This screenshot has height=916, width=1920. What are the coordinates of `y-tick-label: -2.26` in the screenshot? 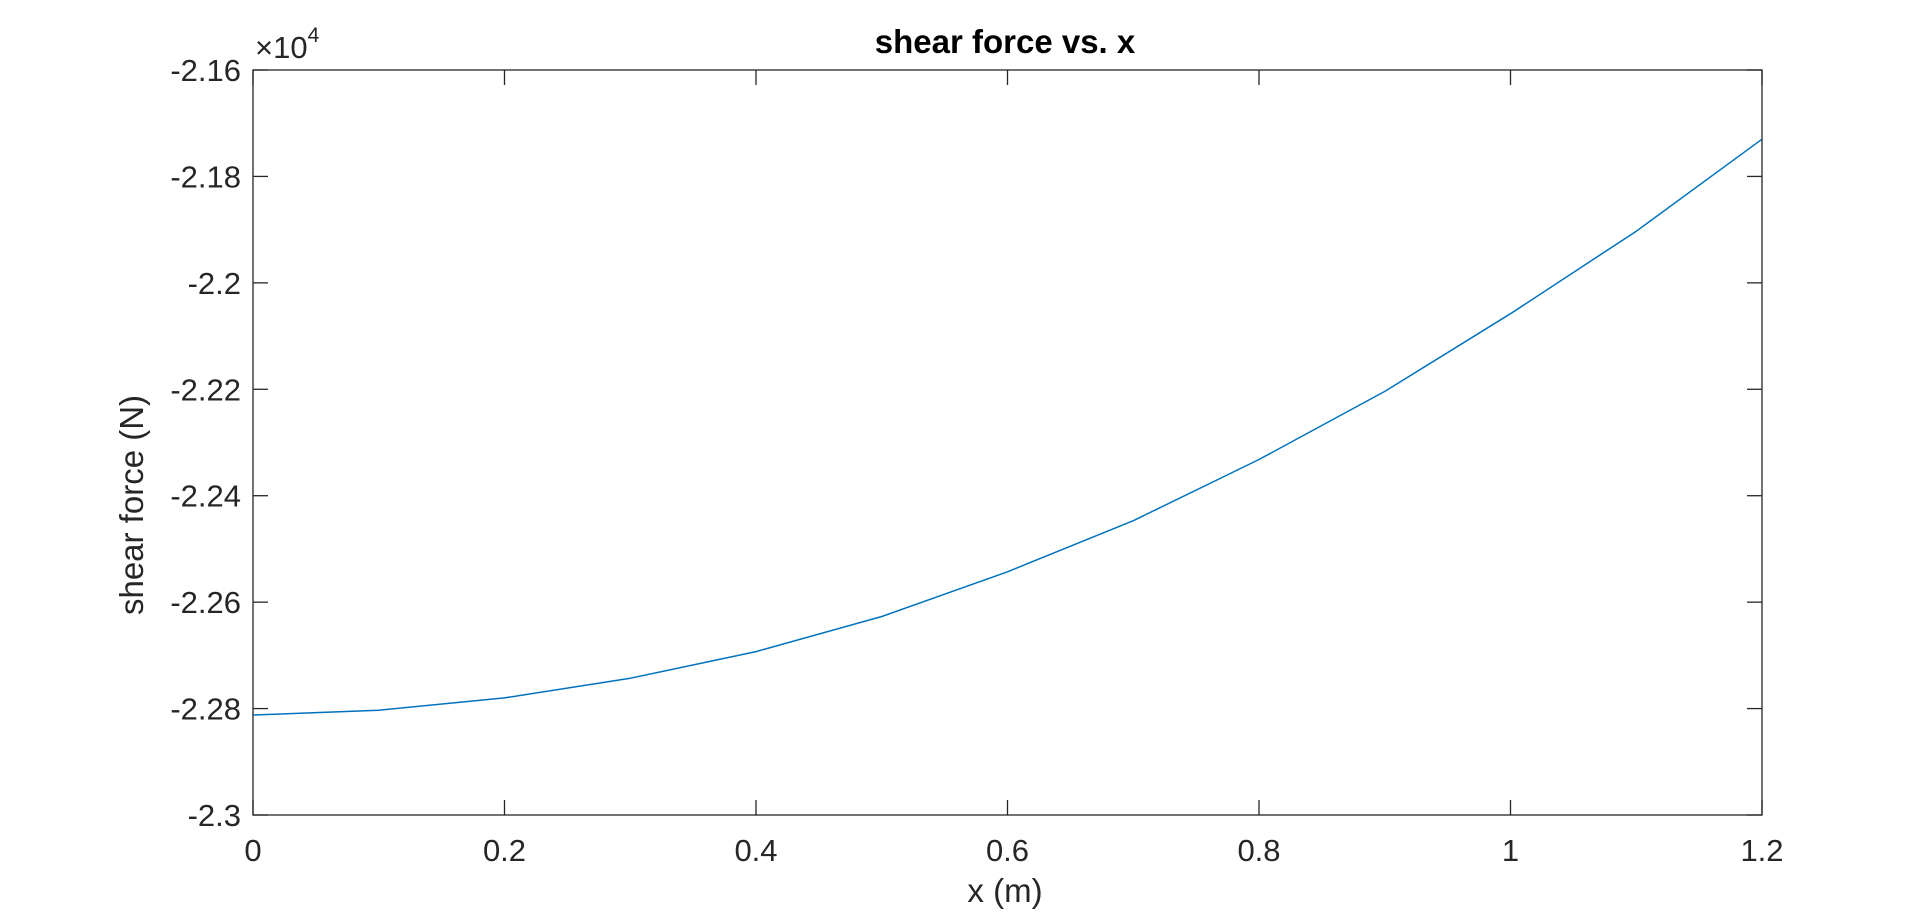 It's located at (205, 602).